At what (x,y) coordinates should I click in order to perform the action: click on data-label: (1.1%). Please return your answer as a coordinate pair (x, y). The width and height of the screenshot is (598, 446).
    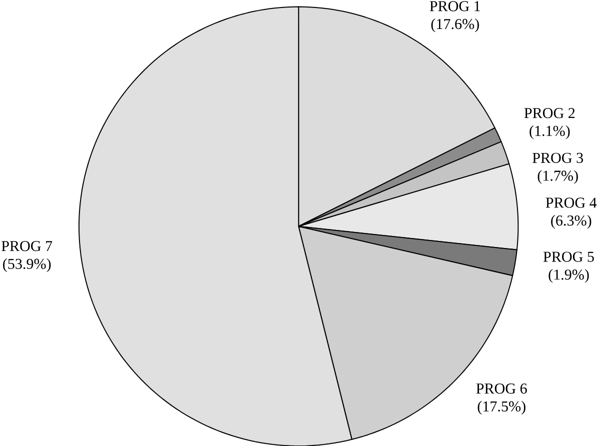
    Looking at the image, I should click on (550, 132).